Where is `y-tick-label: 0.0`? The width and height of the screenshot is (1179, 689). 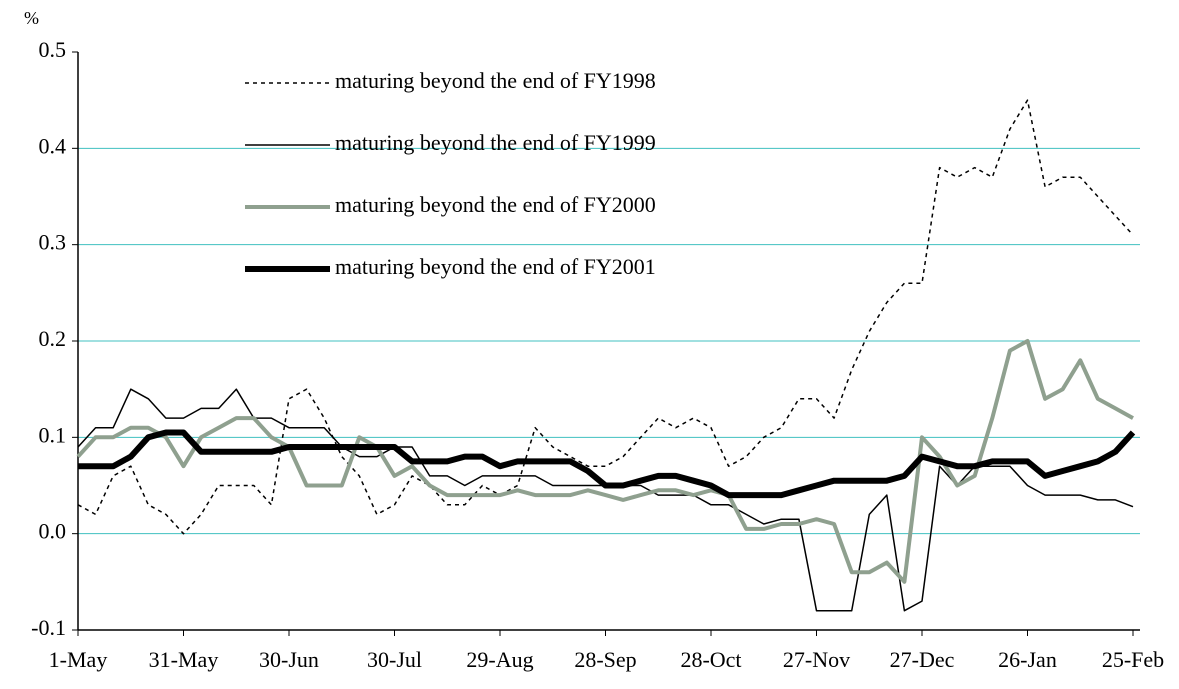
y-tick-label: 0.0 is located at coordinates (53, 531).